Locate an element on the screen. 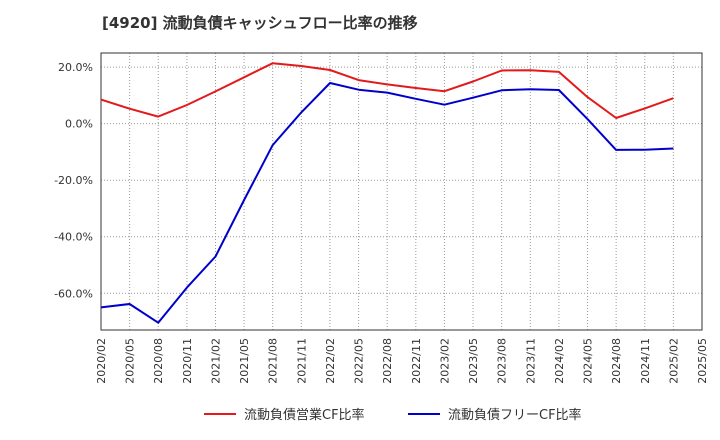  y-tick-label: 20.0% is located at coordinates (75, 67).